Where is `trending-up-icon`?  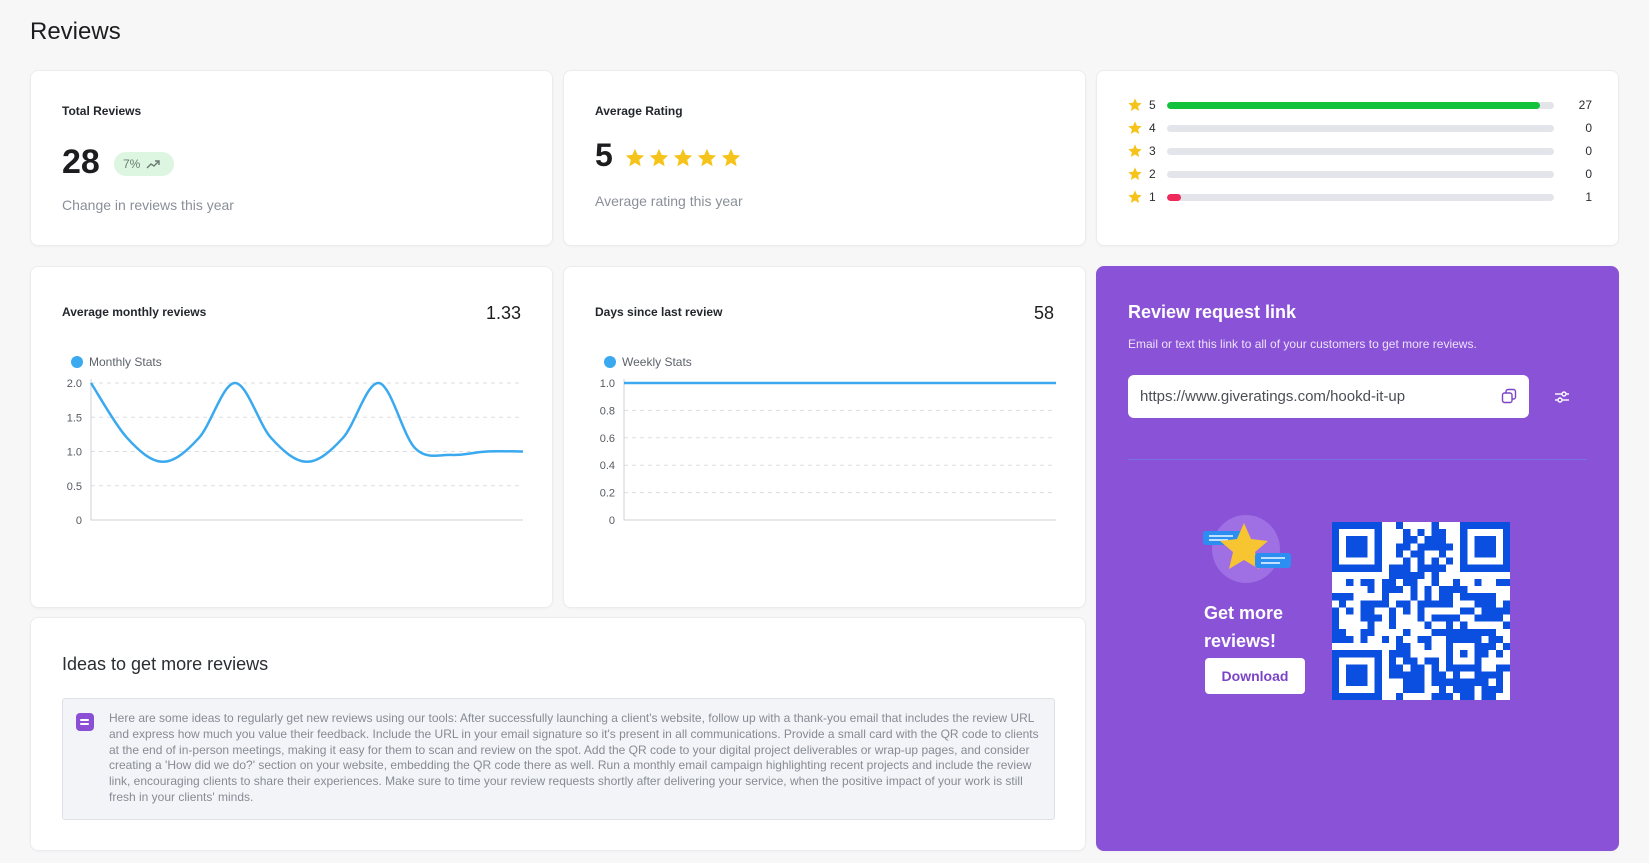 trending-up-icon is located at coordinates (153, 164).